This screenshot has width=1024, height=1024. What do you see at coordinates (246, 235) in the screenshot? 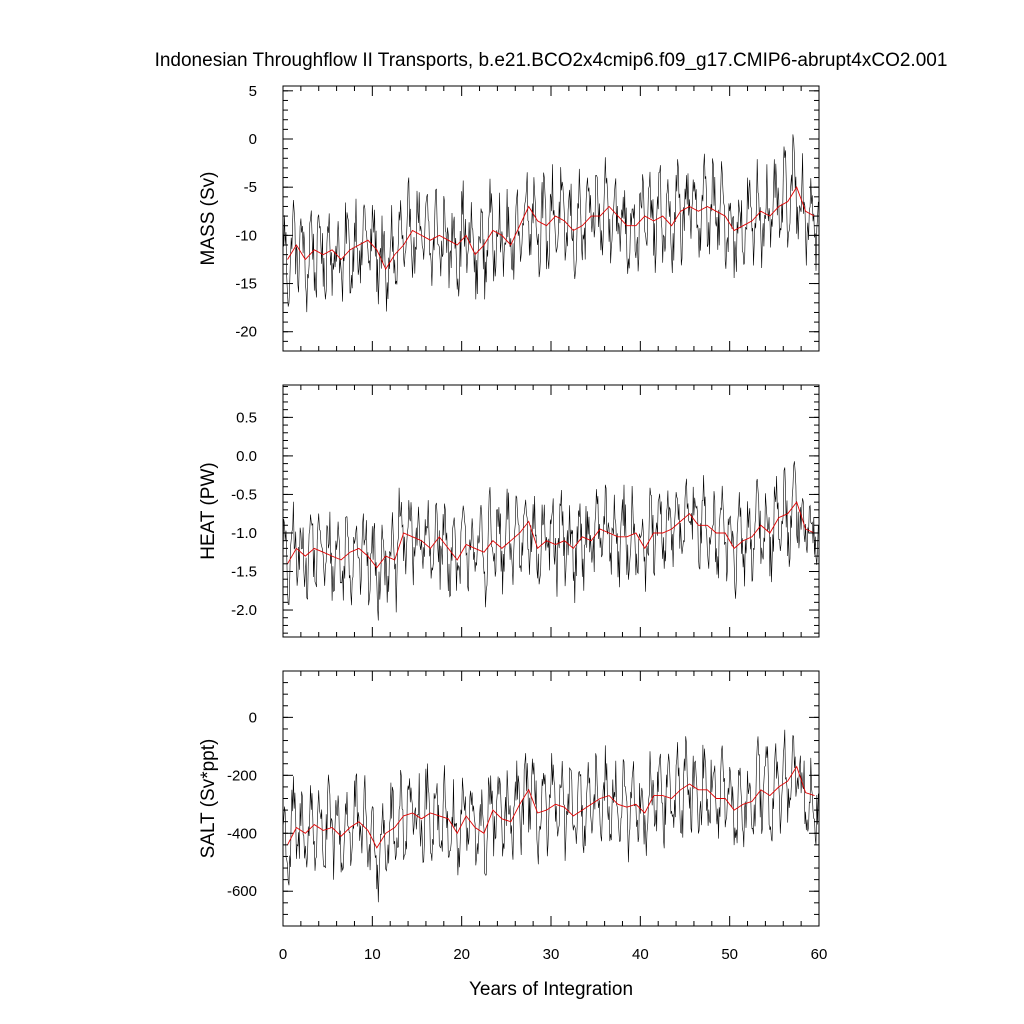
I see `y-tick-label: -10` at bounding box center [246, 235].